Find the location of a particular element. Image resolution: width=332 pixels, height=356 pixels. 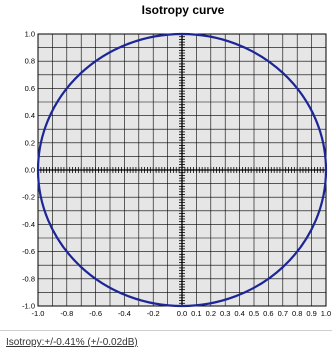

footer-divider is located at coordinates (166, 330).